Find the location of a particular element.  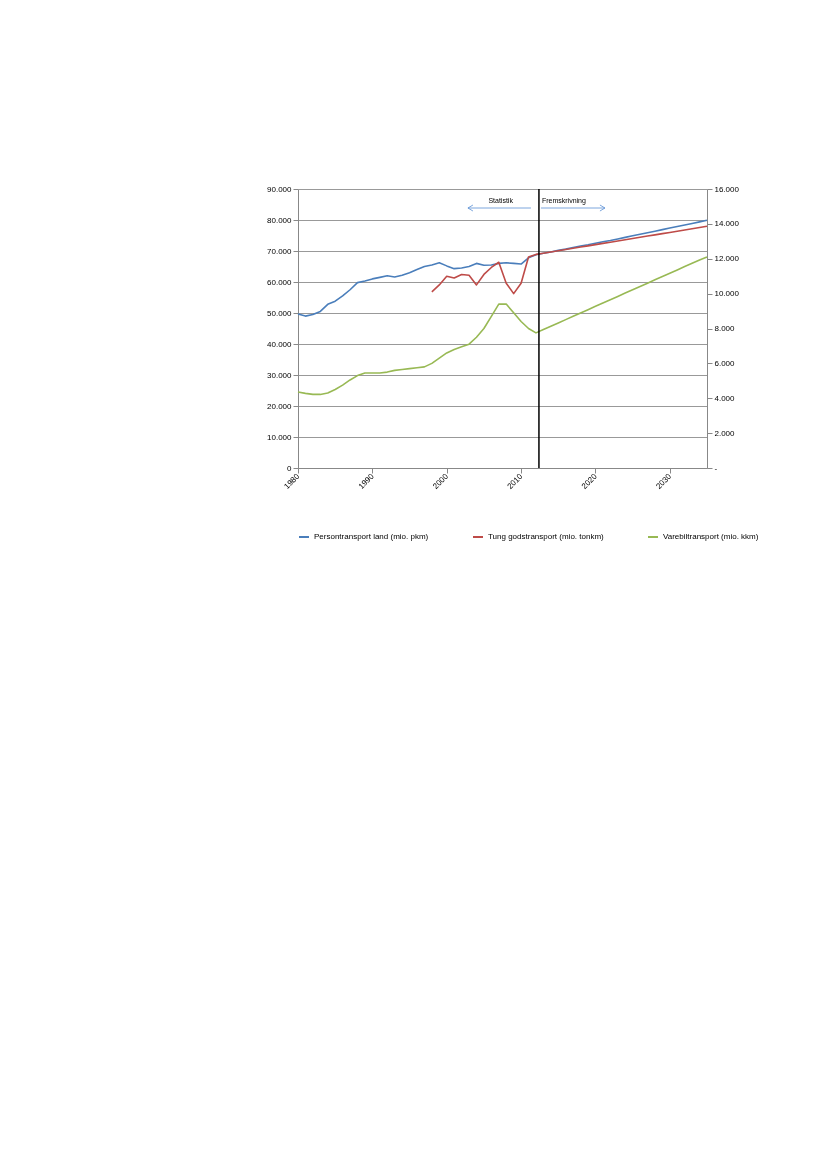

y-tick-label: 50.000 is located at coordinates (280, 313).